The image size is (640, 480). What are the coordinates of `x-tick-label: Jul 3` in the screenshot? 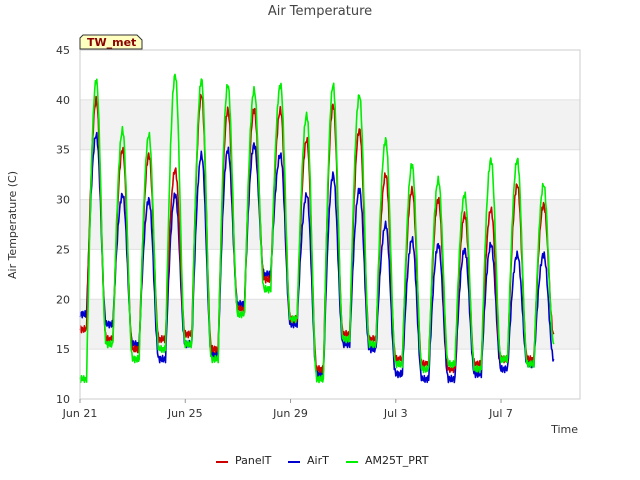 It's located at (395, 413).